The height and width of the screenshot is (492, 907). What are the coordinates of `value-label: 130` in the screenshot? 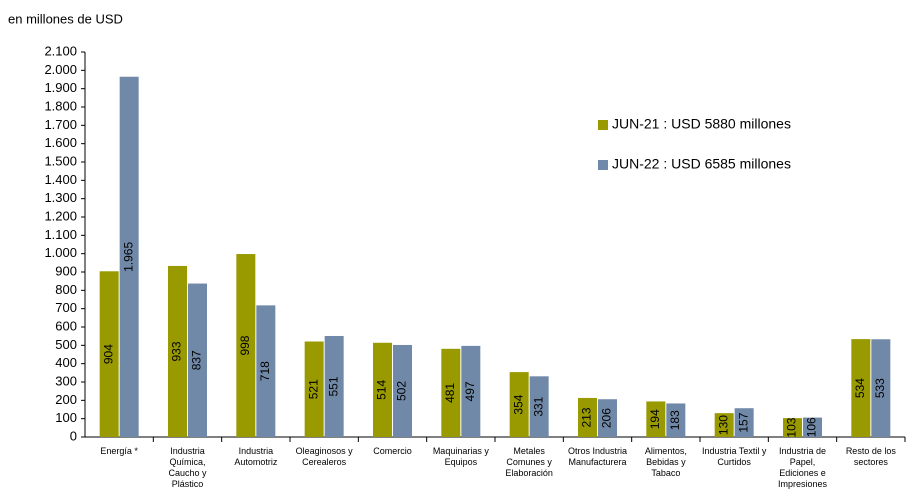 It's located at (723, 425).